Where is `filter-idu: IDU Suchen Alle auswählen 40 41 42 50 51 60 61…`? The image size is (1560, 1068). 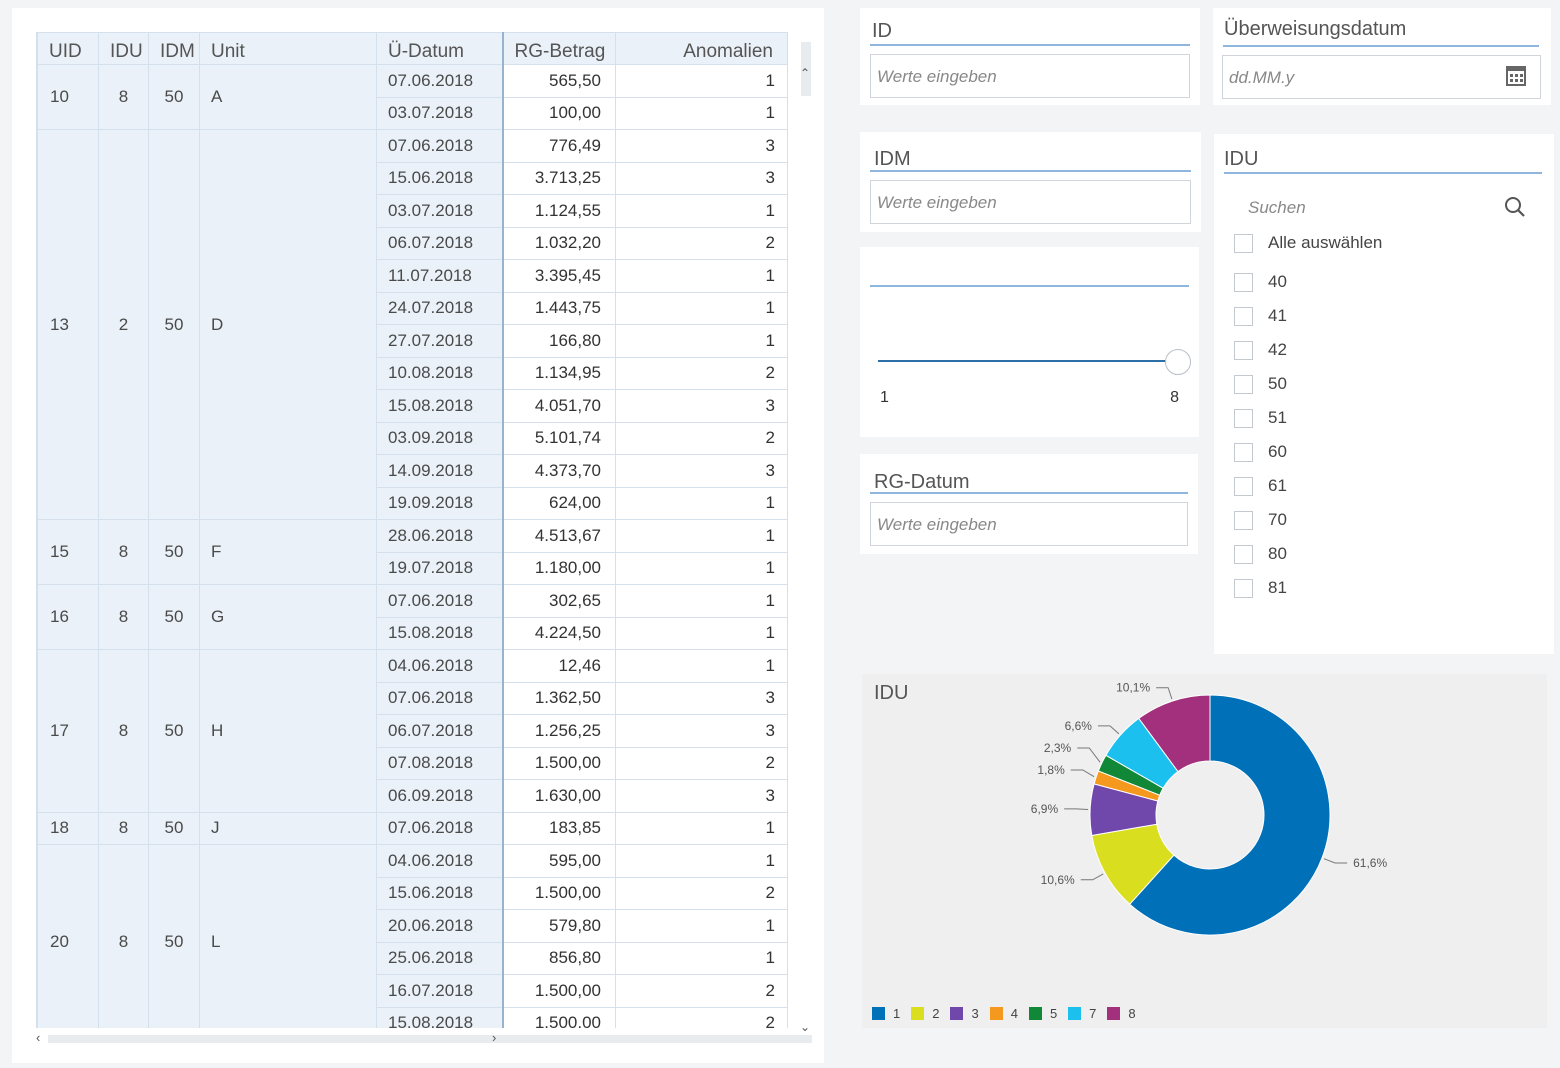
filter-idu: IDU Suchen Alle auswählen 40 41 42 50 51 60 61… is located at coordinates (1384, 394).